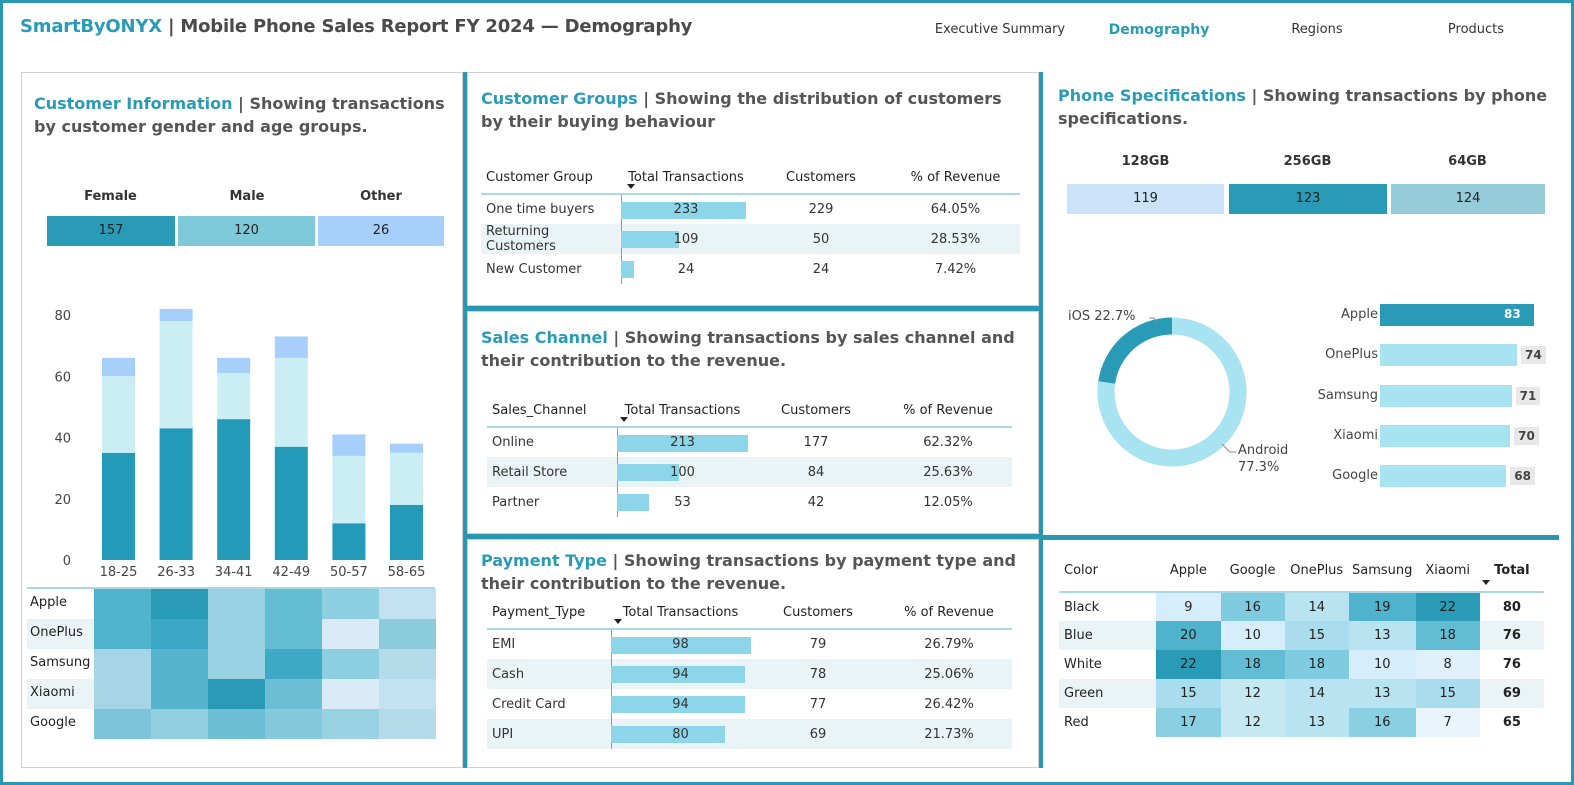  I want to click on matrix-column-header: Xiaomi, so click(1447, 571).